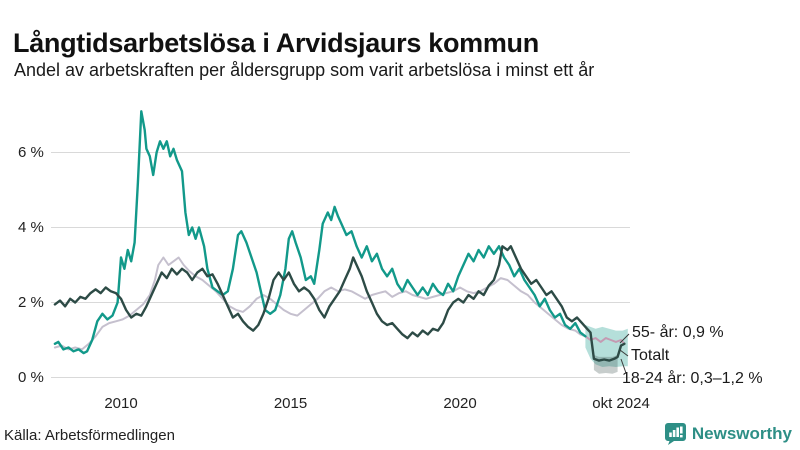 The height and width of the screenshot is (450, 800). What do you see at coordinates (276, 43) in the screenshot?
I see `page-title: Långtidsarbetslösa i Arvidsjaurs kommun` at bounding box center [276, 43].